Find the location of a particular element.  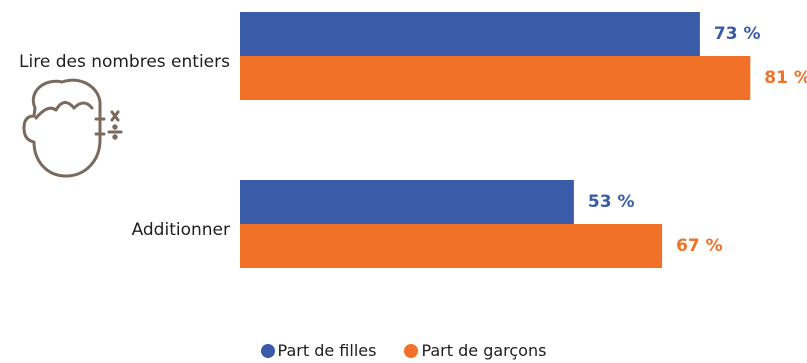

category-label-1: Additionner is located at coordinates (181, 230).